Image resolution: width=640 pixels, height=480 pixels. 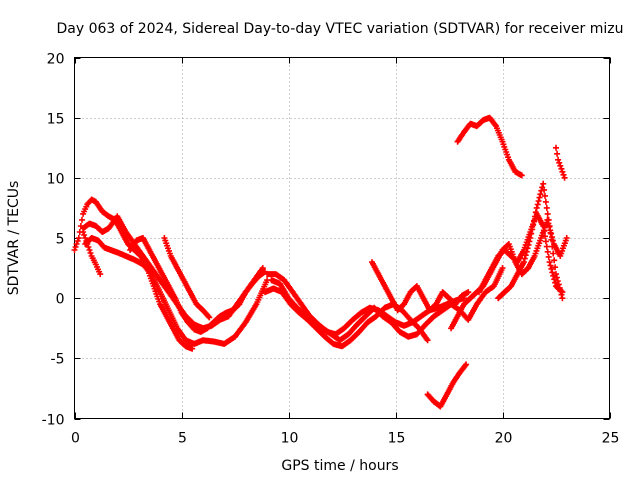 I want to click on y-tick-label: 0, so click(x=60, y=300).